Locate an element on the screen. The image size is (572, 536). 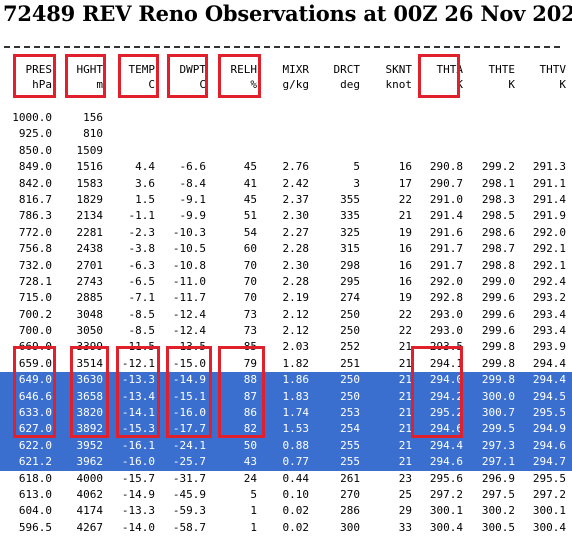
cell-temp: -7.1 is located at coordinates (142, 298).